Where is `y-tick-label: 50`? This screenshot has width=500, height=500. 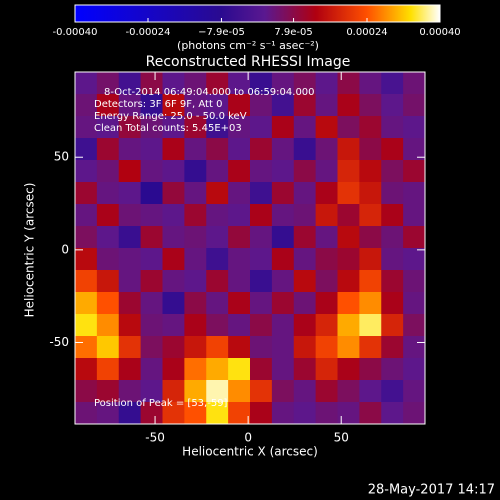
y-tick-label: 50 is located at coordinates (61, 157).